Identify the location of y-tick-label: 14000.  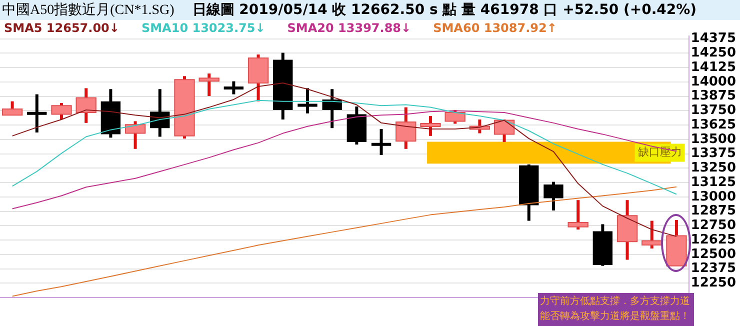
(713, 82).